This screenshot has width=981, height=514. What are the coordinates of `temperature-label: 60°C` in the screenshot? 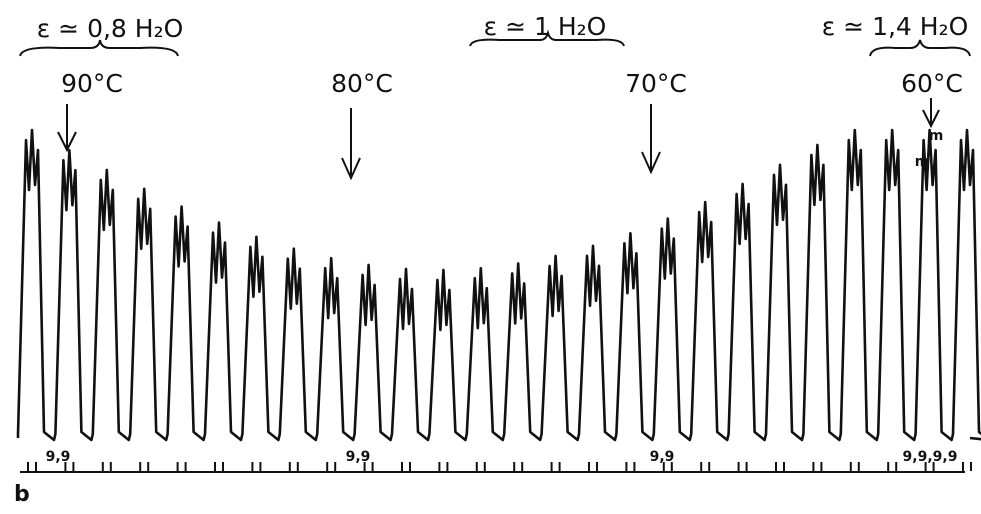 It's located at (932, 83).